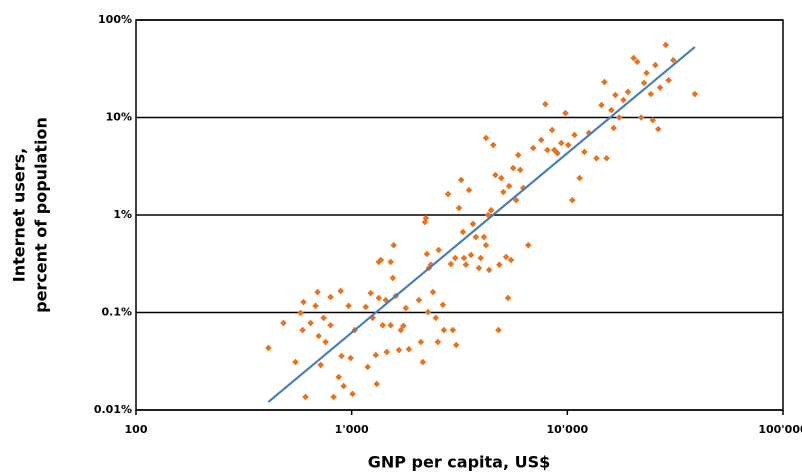 Image resolution: width=802 pixels, height=476 pixels. Describe the element at coordinates (459, 462) in the screenshot. I see `x-axis-title: GNP per capita, US$` at that location.